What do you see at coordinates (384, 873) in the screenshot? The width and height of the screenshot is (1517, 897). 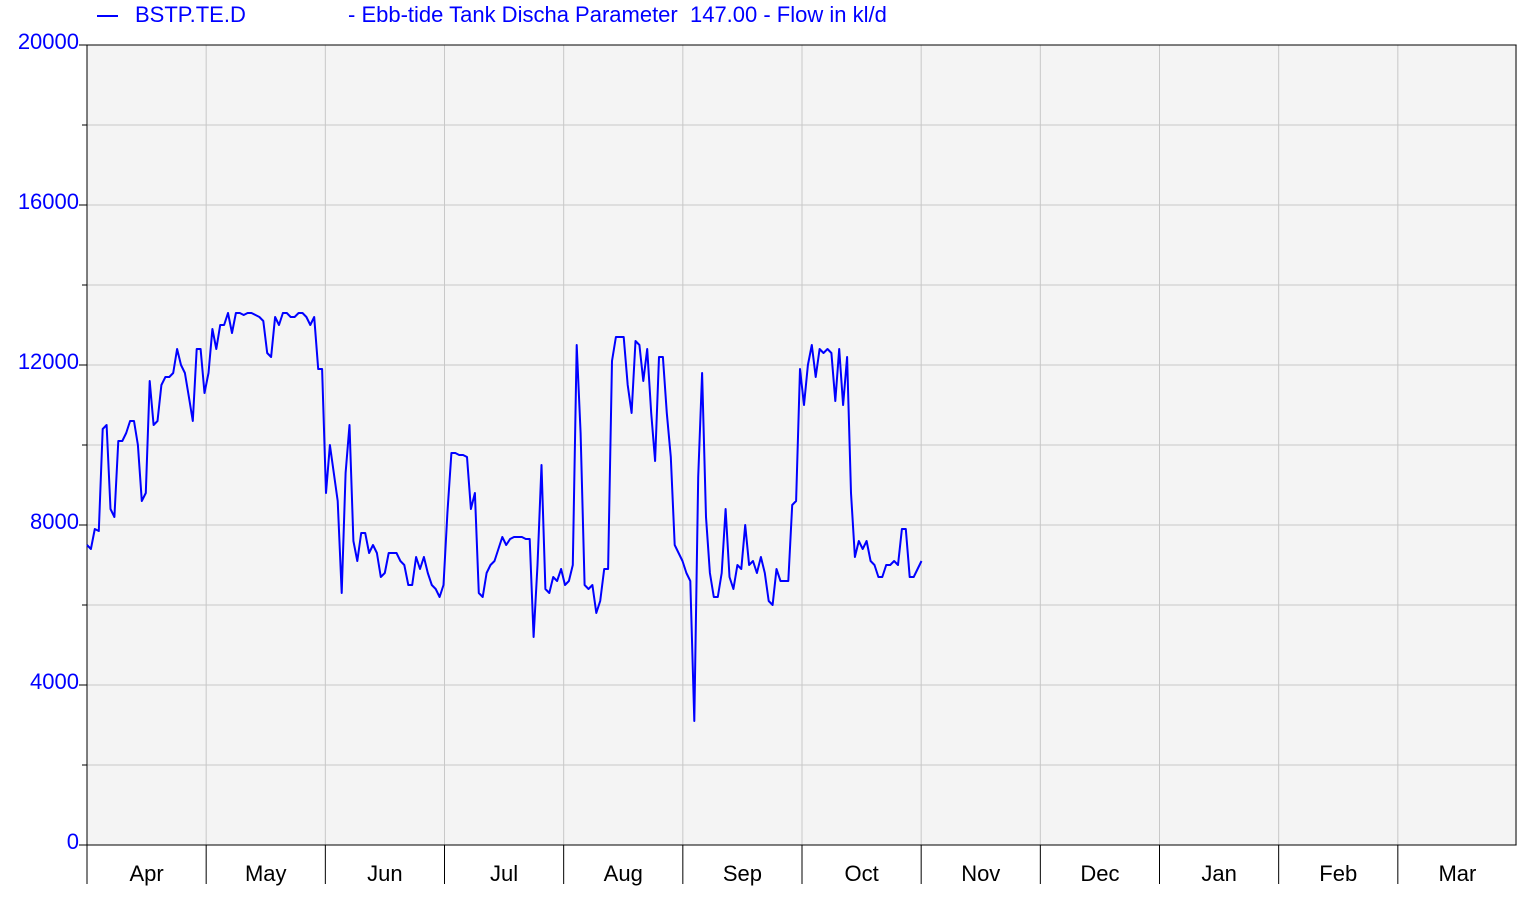 I see `x-tick-label: Jun` at bounding box center [384, 873].